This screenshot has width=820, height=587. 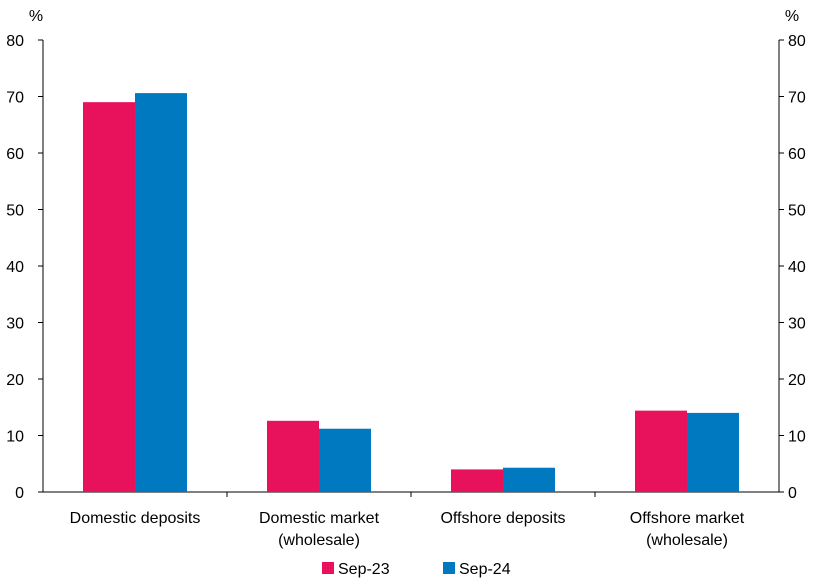 What do you see at coordinates (687, 518) in the screenshot?
I see `category-label: Offshore market` at bounding box center [687, 518].